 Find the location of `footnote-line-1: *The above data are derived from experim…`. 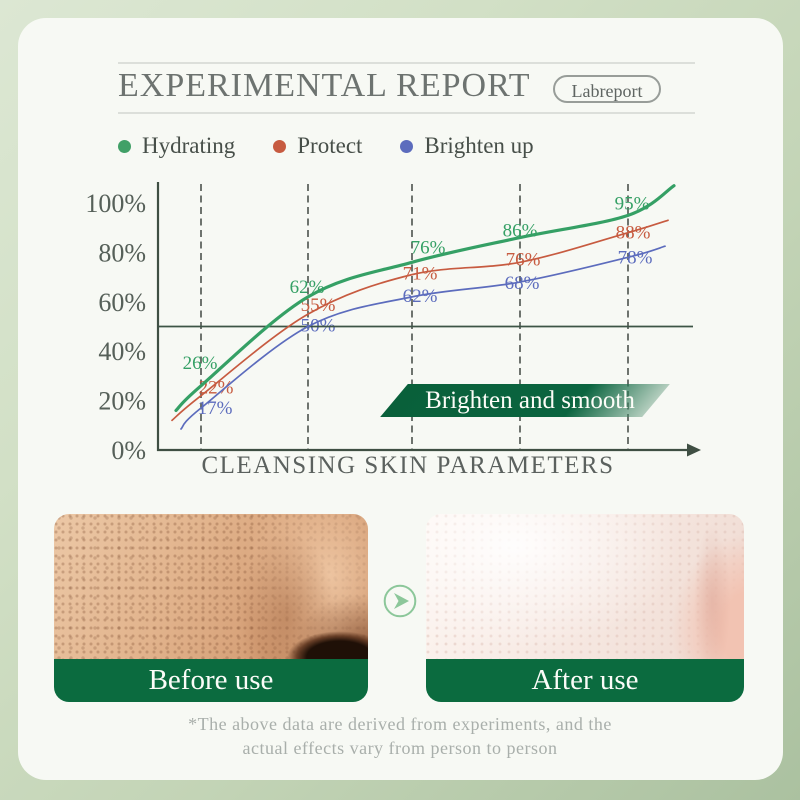

footnote-line-1: *The above data are derived from experim… is located at coordinates (400, 724).